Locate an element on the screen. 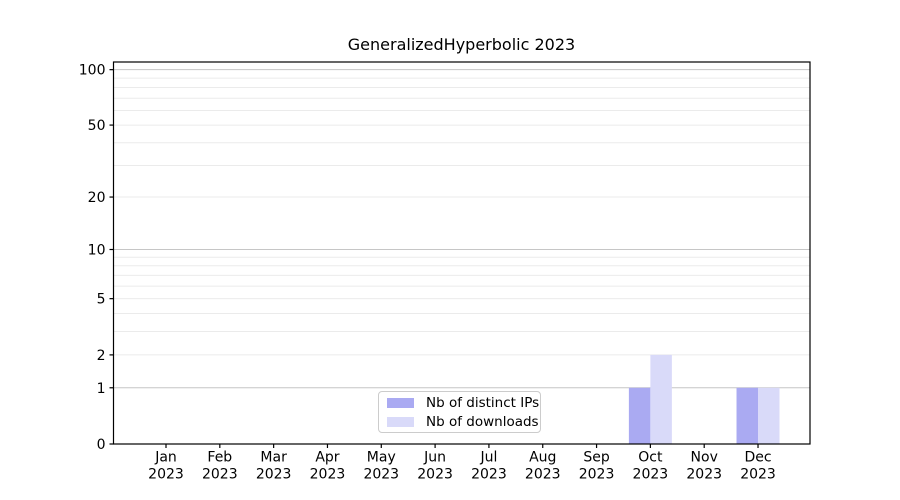 The width and height of the screenshot is (900, 500). x-tick-label-jul: Jul is located at coordinates (488, 458).